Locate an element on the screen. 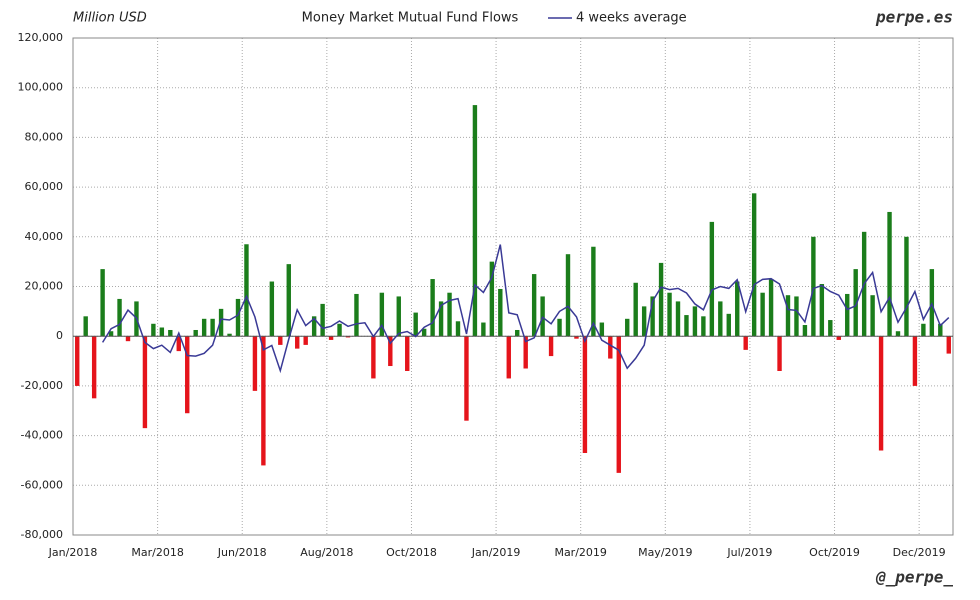 The height and width of the screenshot is (600, 980). x-tick-label: Dec/2019 is located at coordinates (919, 552).